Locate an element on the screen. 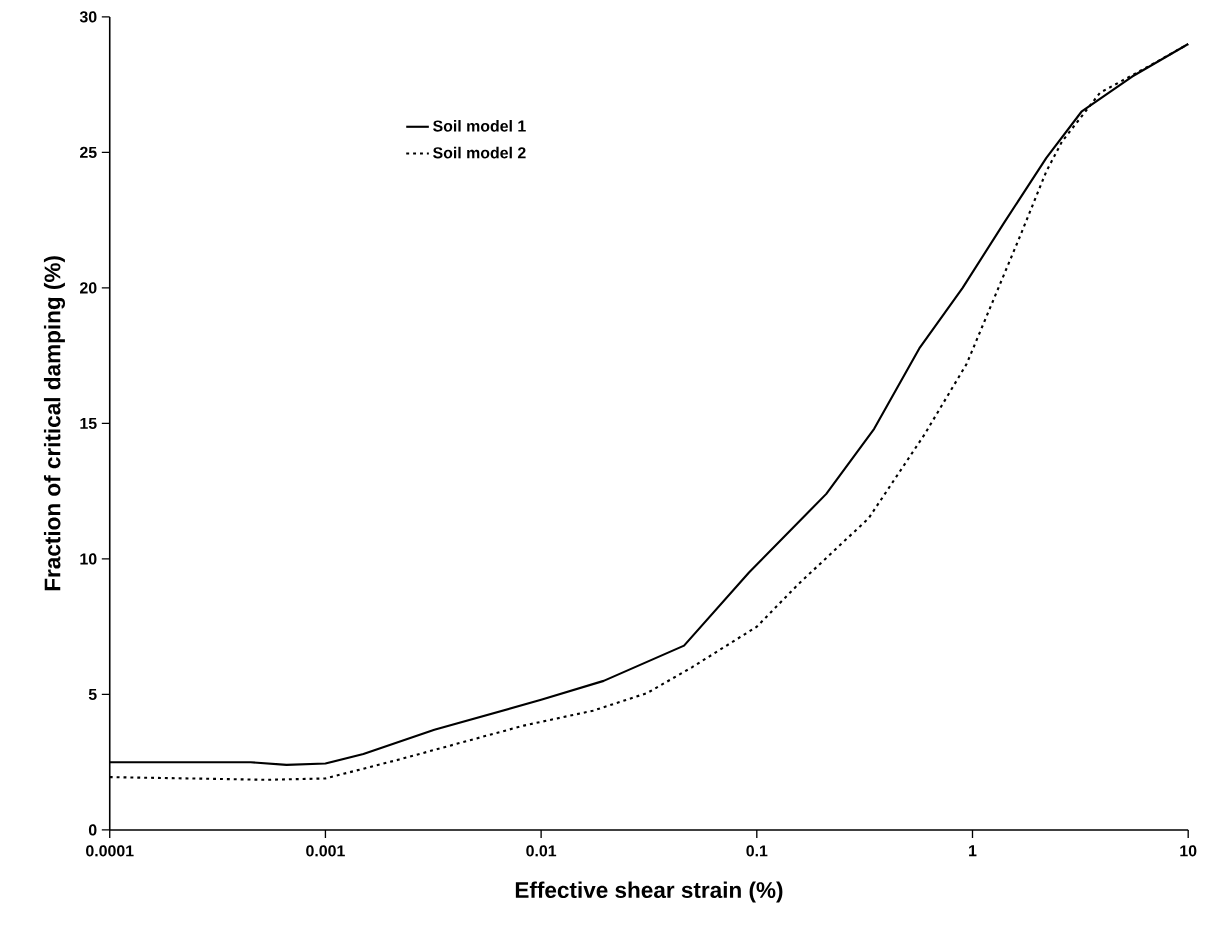 The width and height of the screenshot is (1220, 936). y-tick-label: 10 is located at coordinates (88, 559).